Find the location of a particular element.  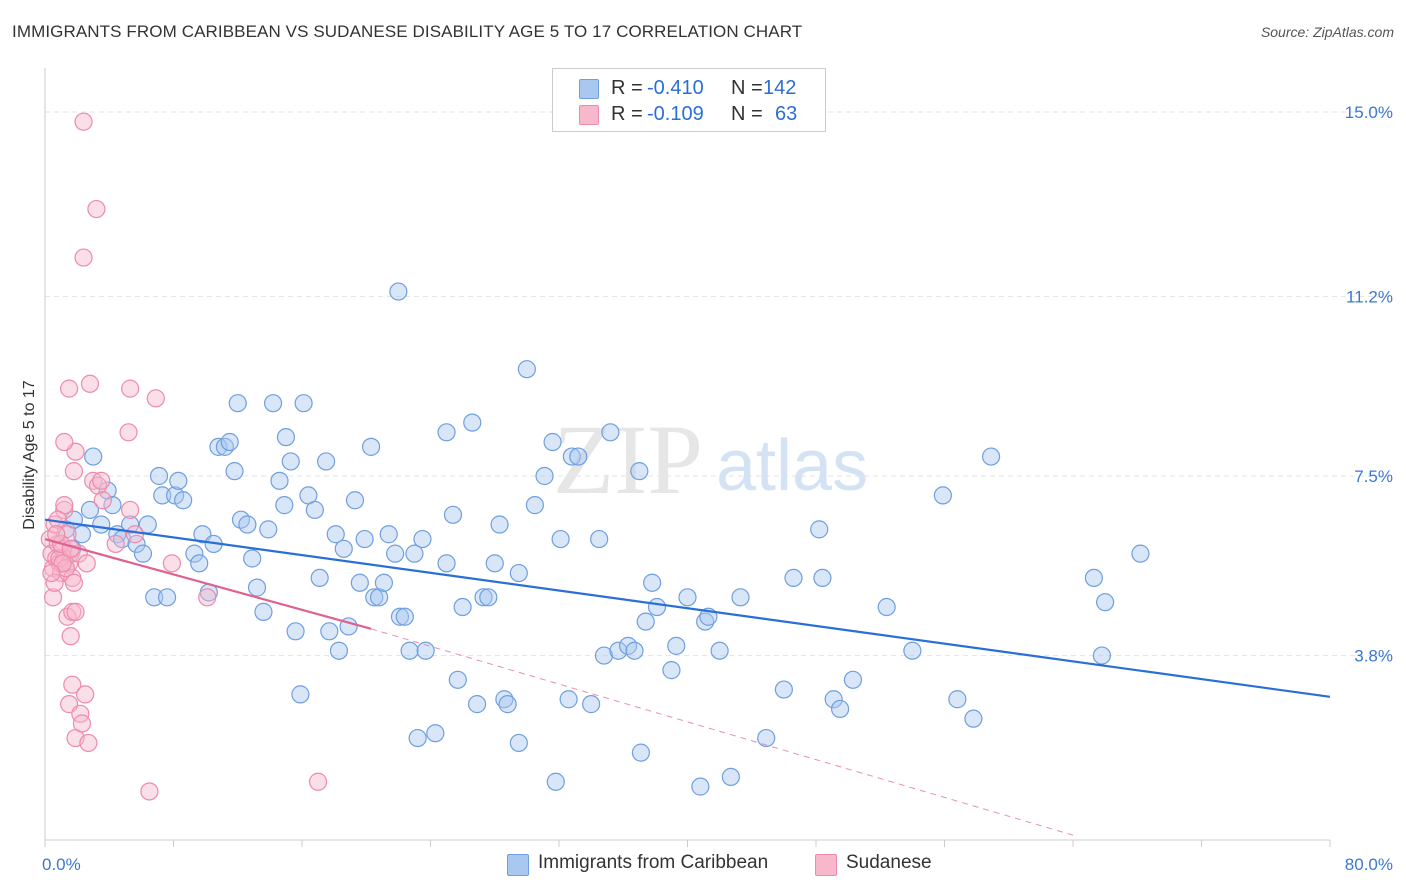

legend-n-value: 142 is located at coordinates (780, 88).